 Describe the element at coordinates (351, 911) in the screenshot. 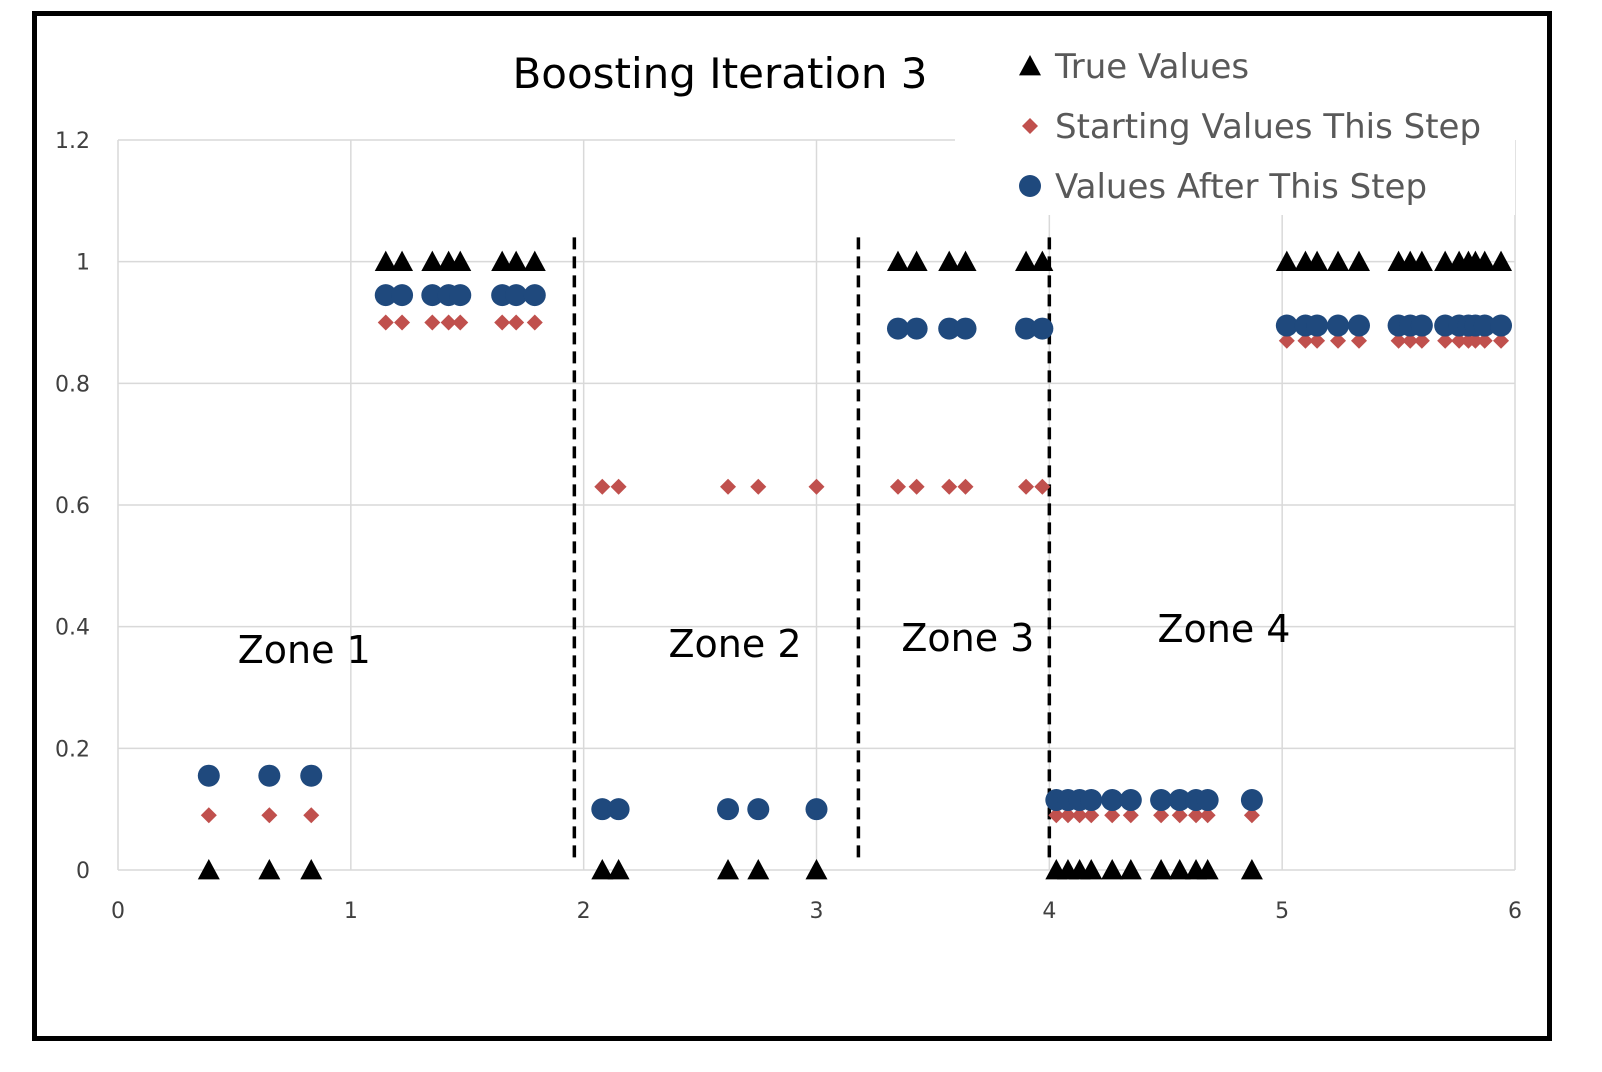

I see `x-tick-label: 1` at that location.